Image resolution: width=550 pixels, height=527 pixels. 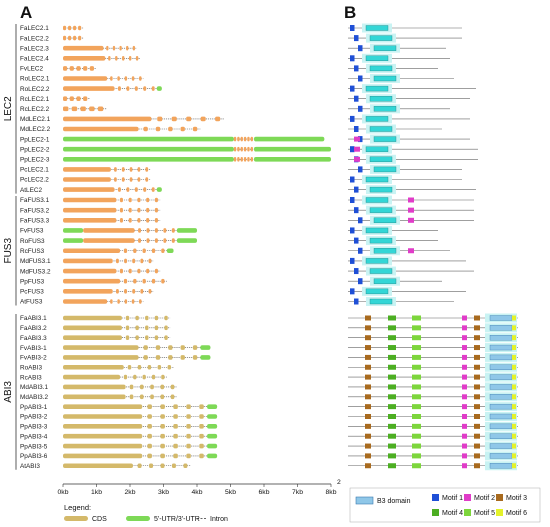 I want to click on motif3b-roabi3, so click(x=477, y=367).